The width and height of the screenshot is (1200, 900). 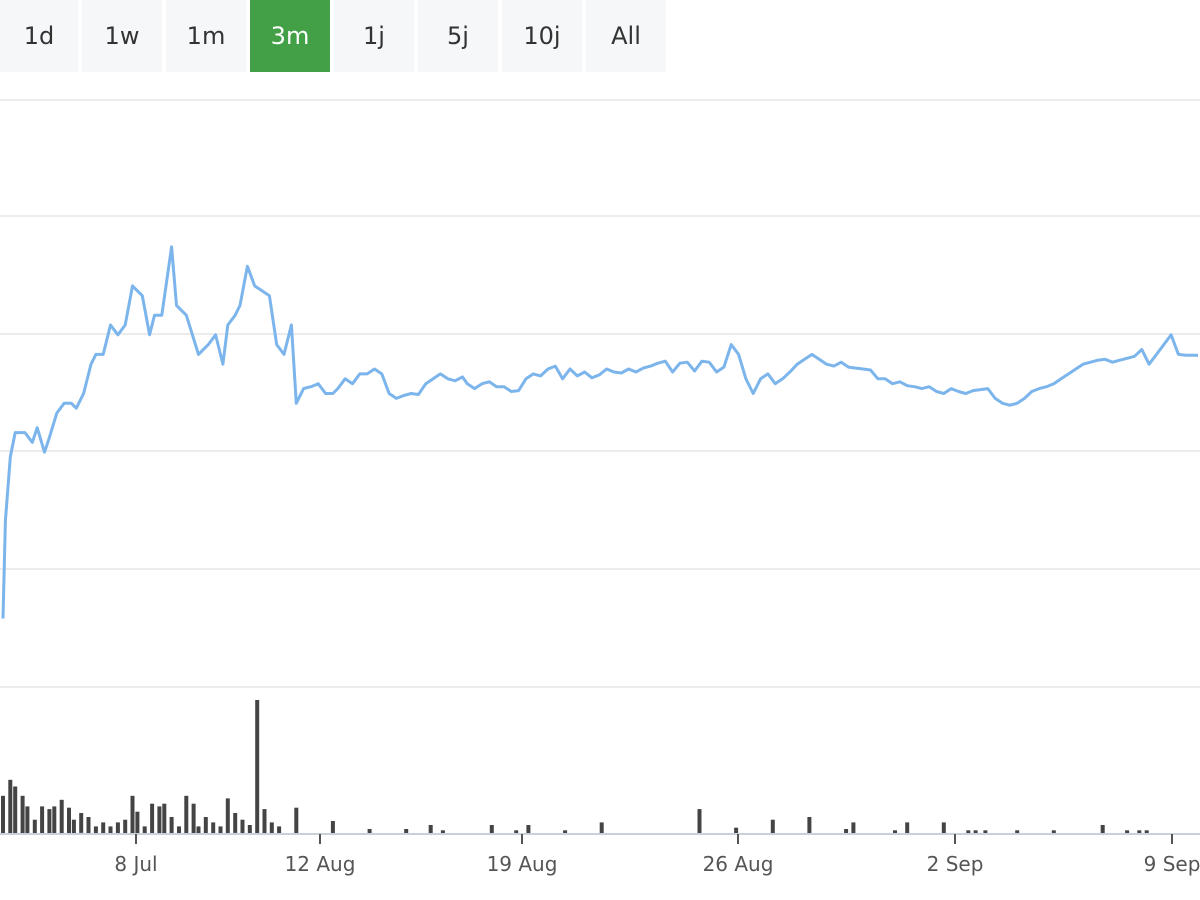 I want to click on range-button-5j: 5j, so click(x=458, y=36).